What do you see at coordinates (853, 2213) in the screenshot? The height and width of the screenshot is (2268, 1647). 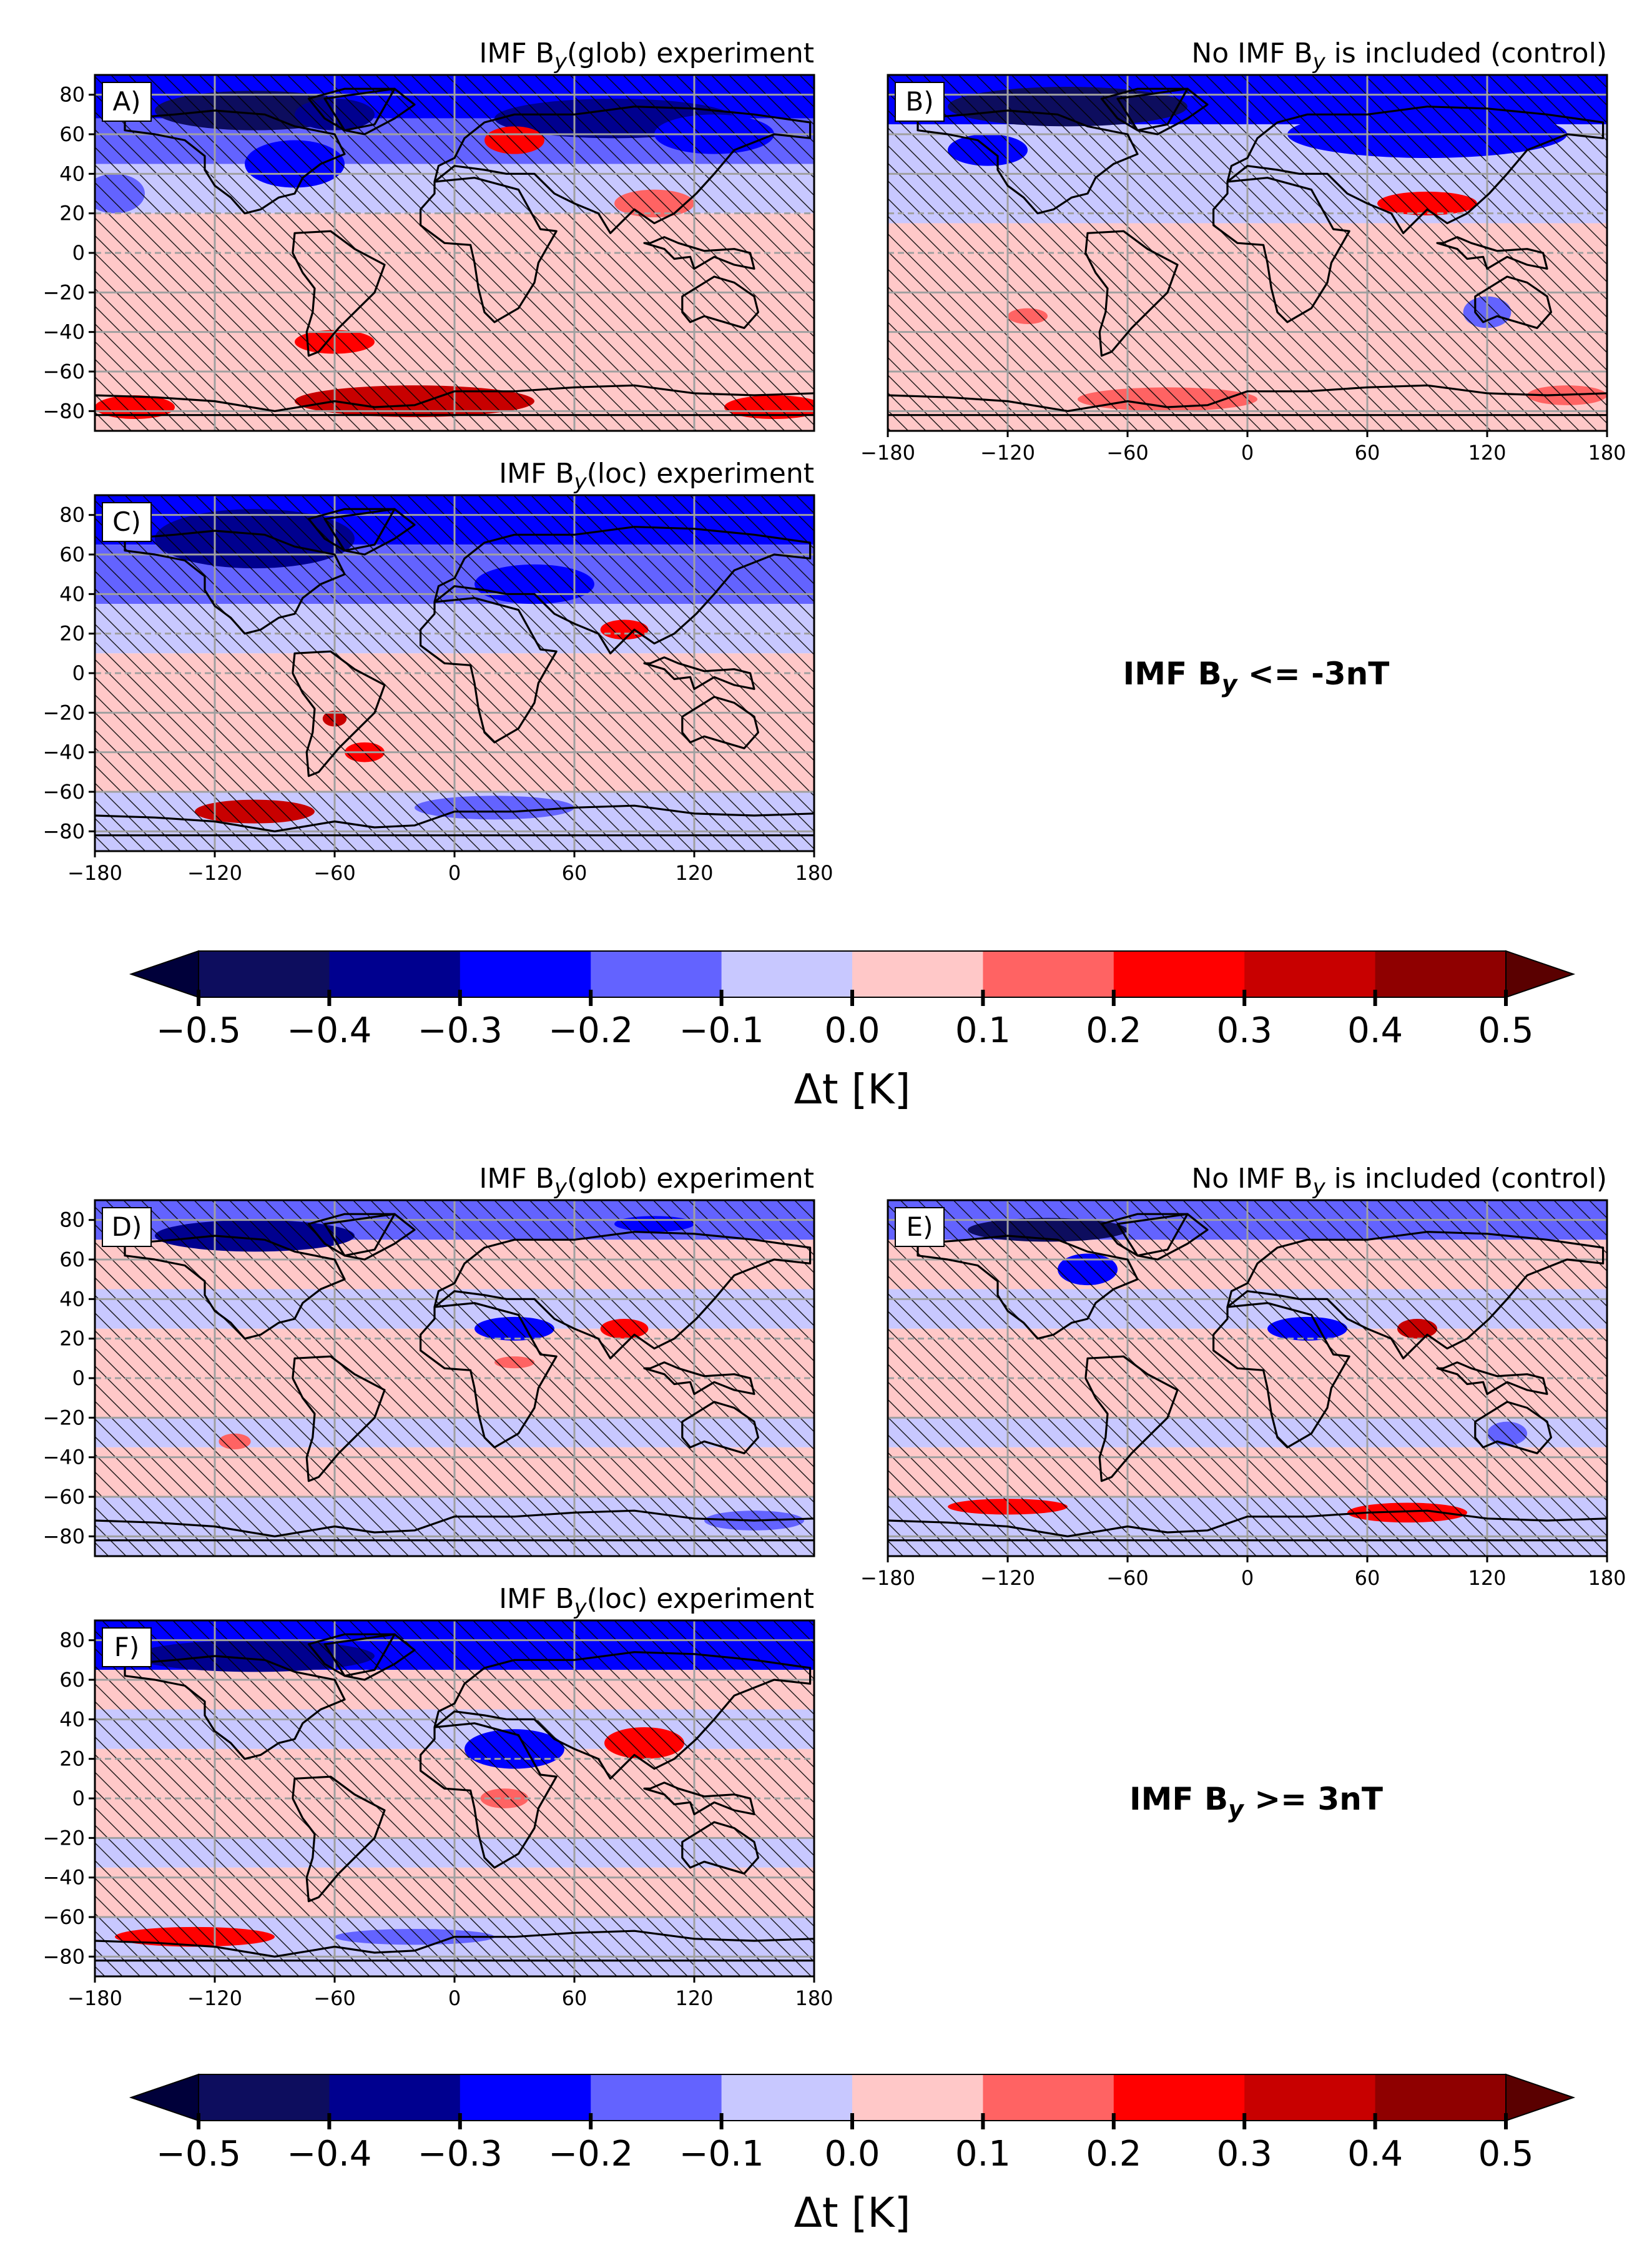 I see `colorbar-label: Δt [K]` at bounding box center [853, 2213].